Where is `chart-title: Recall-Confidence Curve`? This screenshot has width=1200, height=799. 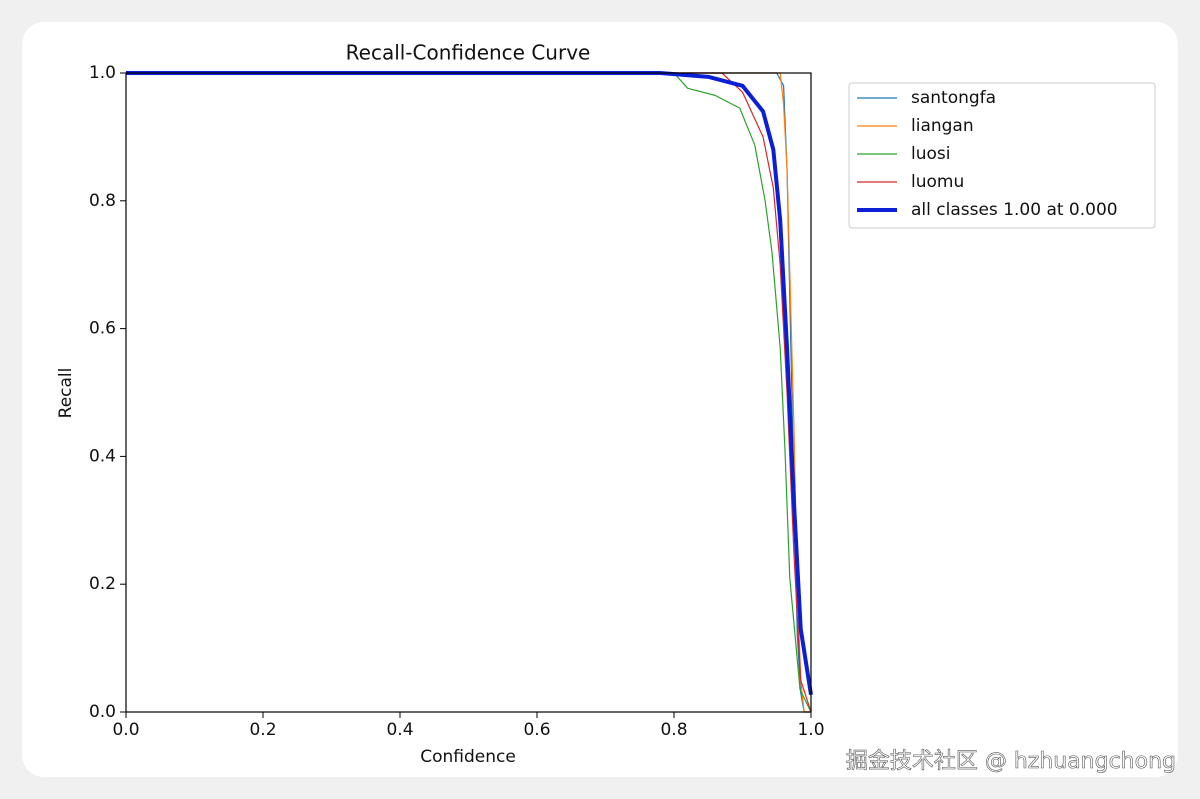
chart-title: Recall-Confidence Curve is located at coordinates (468, 53).